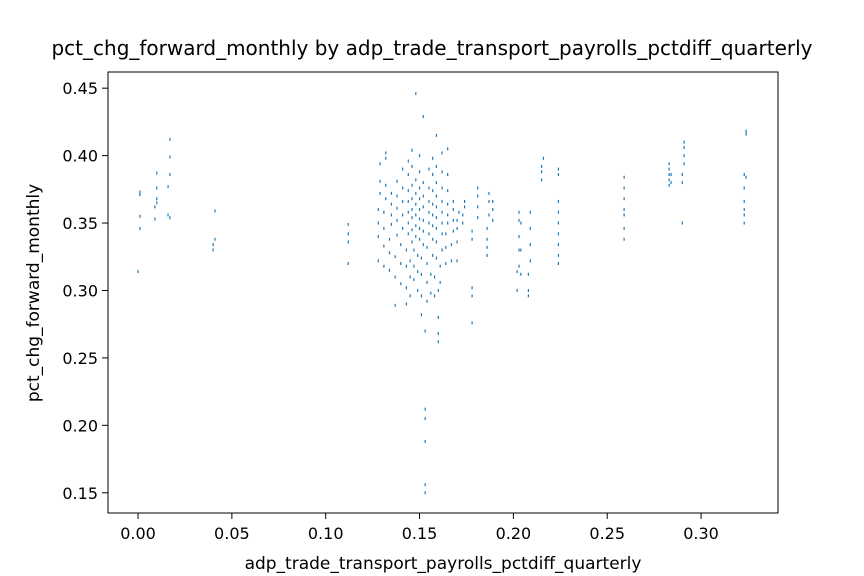 The image size is (864, 576). Describe the element at coordinates (138, 533) in the screenshot. I see `x-tick-label: 0.00` at that location.